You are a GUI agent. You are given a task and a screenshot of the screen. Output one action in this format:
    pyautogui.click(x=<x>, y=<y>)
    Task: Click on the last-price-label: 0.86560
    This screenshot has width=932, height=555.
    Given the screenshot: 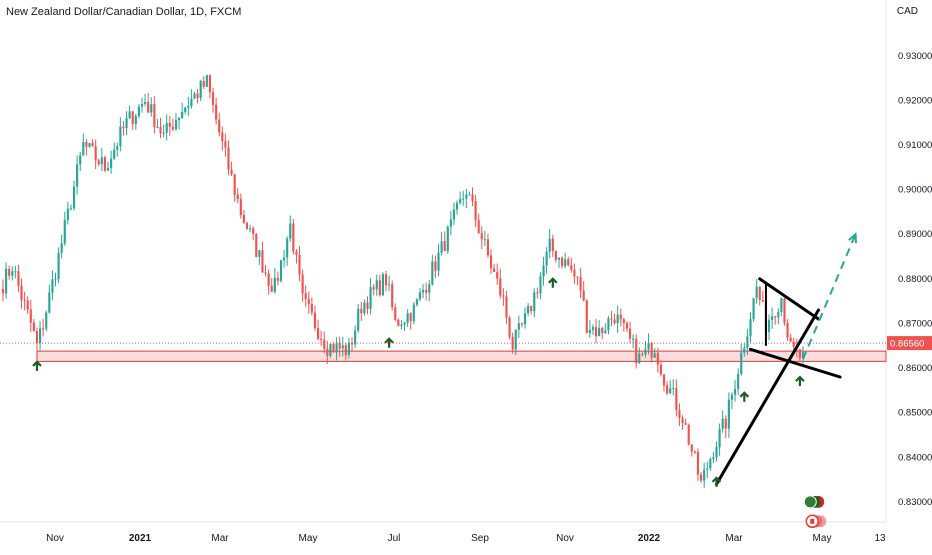 What is the action you would take?
    pyautogui.click(x=907, y=344)
    